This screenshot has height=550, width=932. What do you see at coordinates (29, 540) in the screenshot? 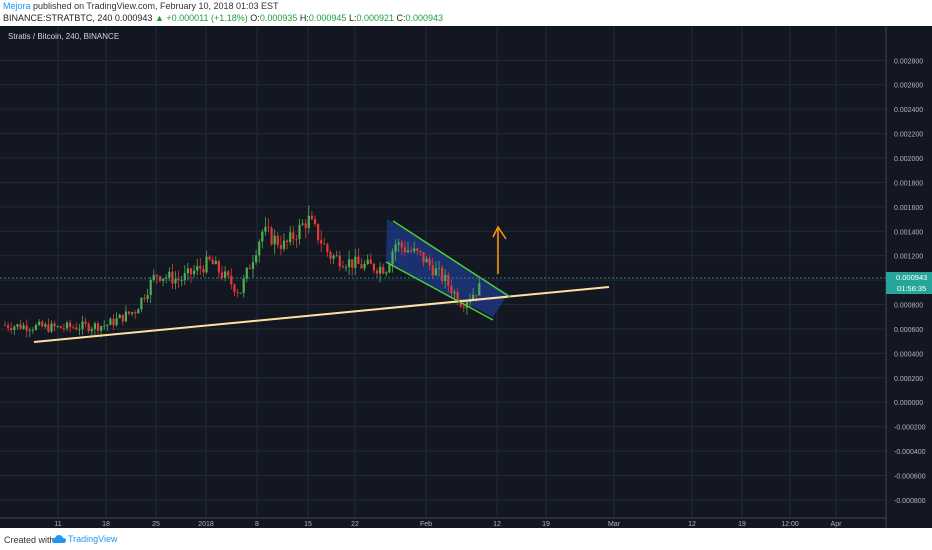
I see `created-with-text: Created with` at bounding box center [29, 540].